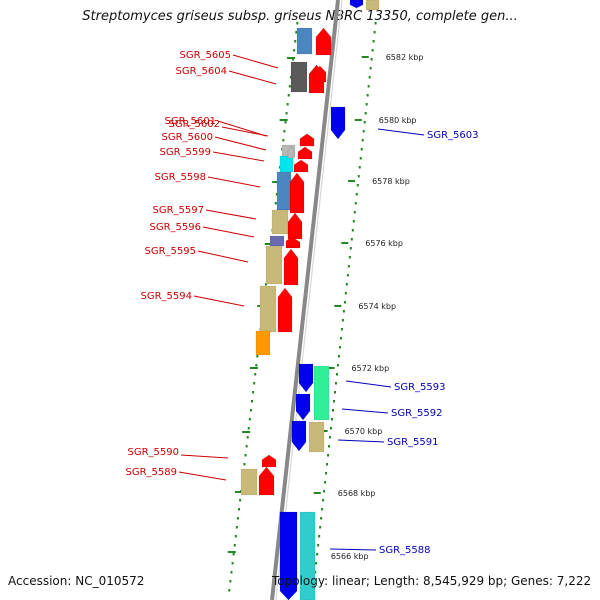 This screenshot has width=600, height=600. I want to click on gene-block-forward-small, so click(291, 152).